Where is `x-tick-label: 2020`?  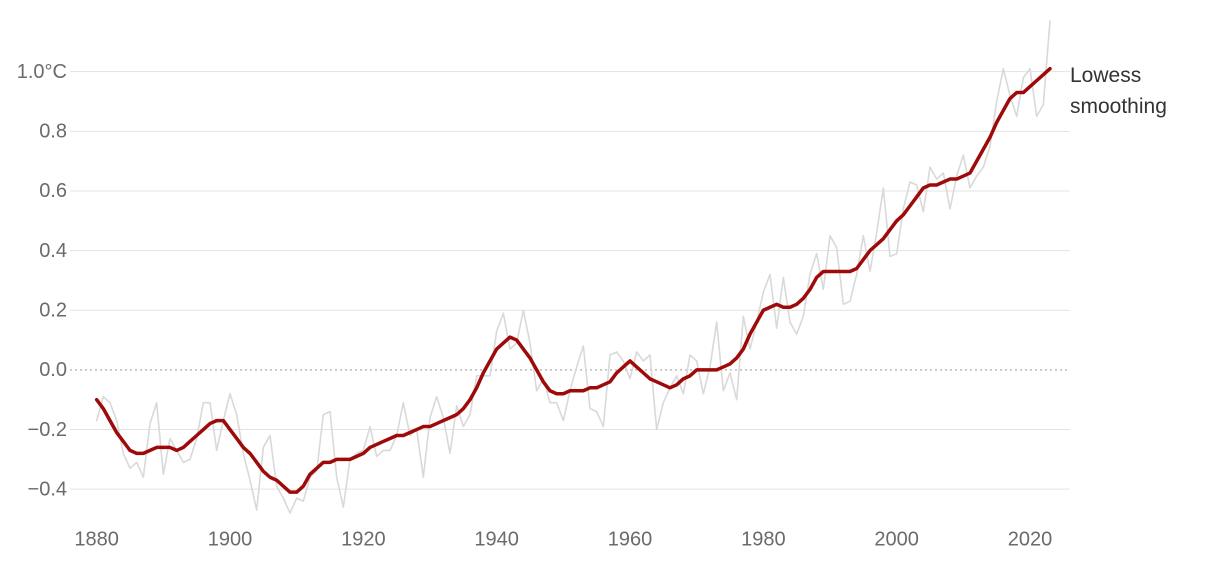
x-tick-label: 2020 is located at coordinates (1030, 539).